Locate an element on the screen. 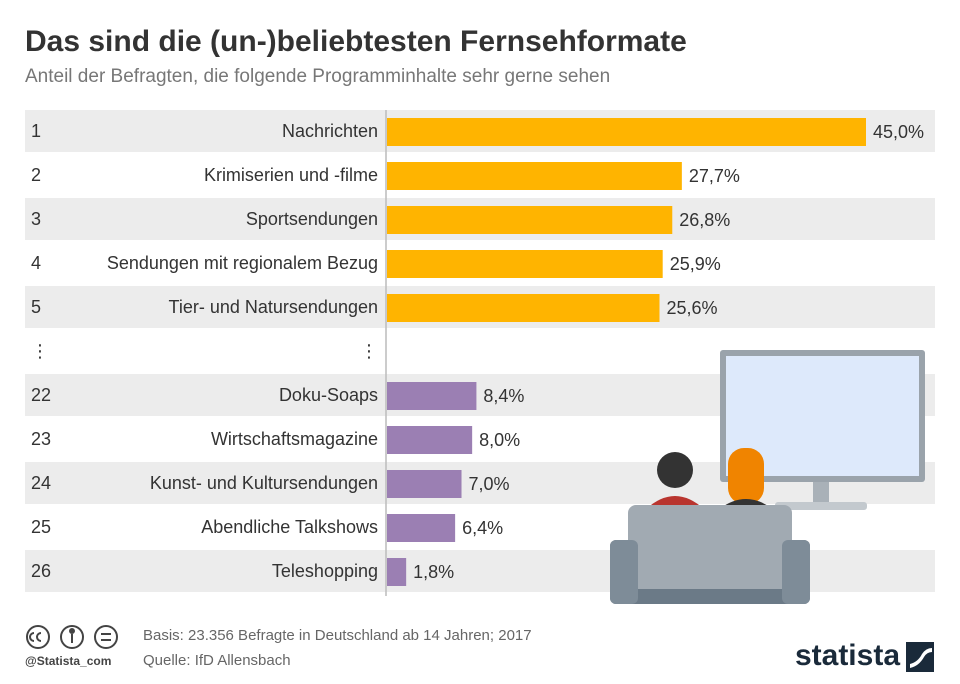  rank-label: 25 is located at coordinates (41, 527).